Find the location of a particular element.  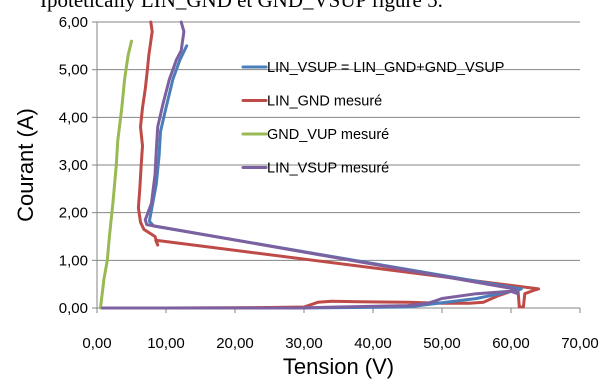

legend-item-label: LIN_VSUP = LIN_GND+GND_VSUP is located at coordinates (385, 68).